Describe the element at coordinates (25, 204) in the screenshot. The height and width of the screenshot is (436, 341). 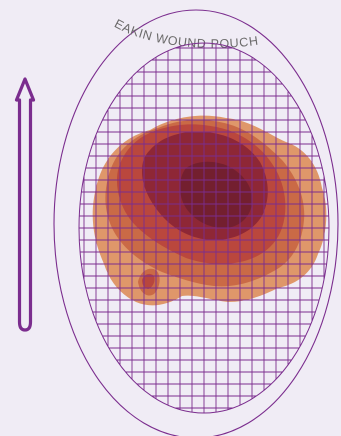
I see `up-arrow-icon` at that location.